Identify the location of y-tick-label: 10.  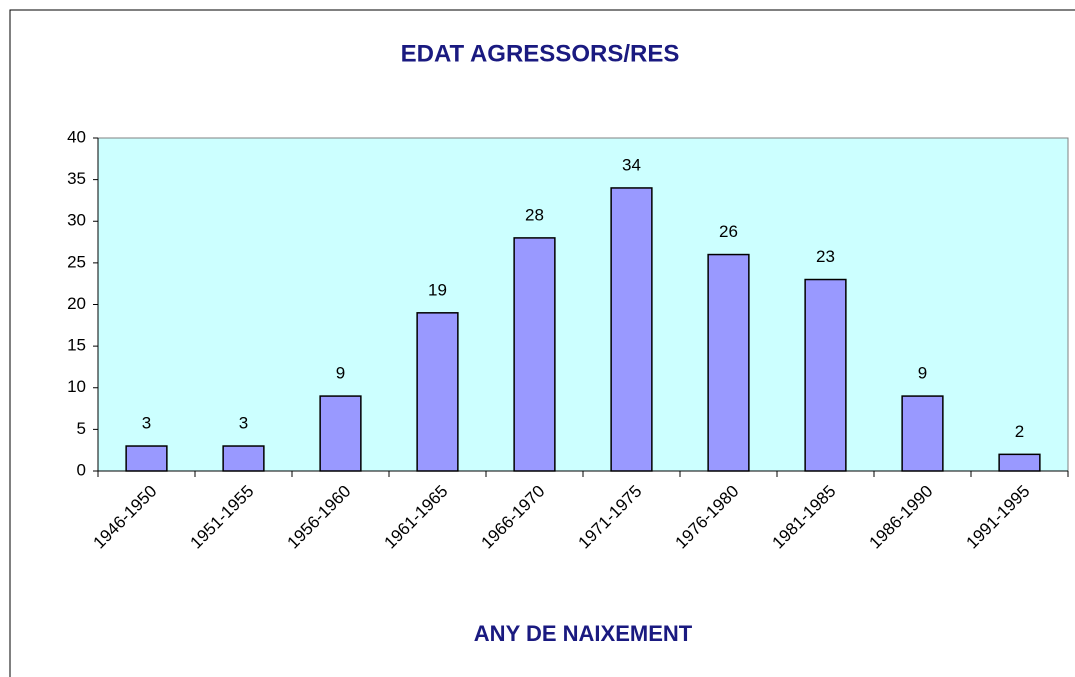
(76, 386).